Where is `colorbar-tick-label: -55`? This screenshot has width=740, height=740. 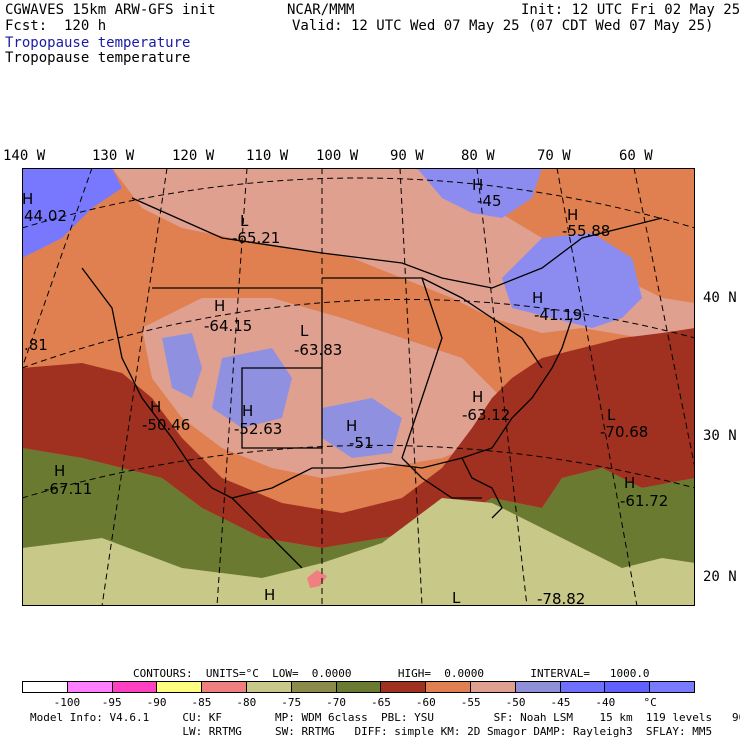 colorbar-tick-label: -55 is located at coordinates (470, 702).